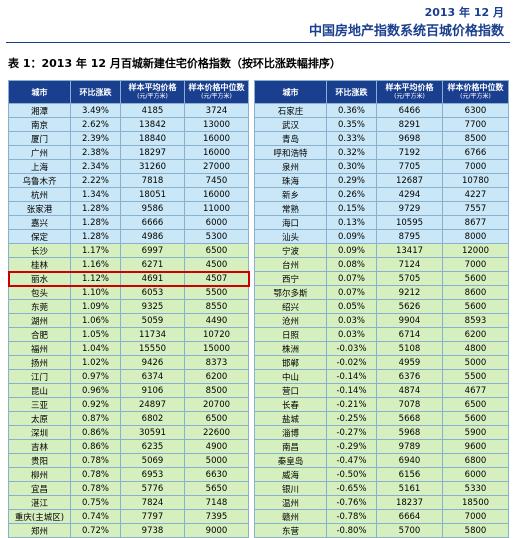 The width and height of the screenshot is (516, 538). What do you see at coordinates (290, 306) in the screenshot?
I see `cell: 绍兴` at bounding box center [290, 306].